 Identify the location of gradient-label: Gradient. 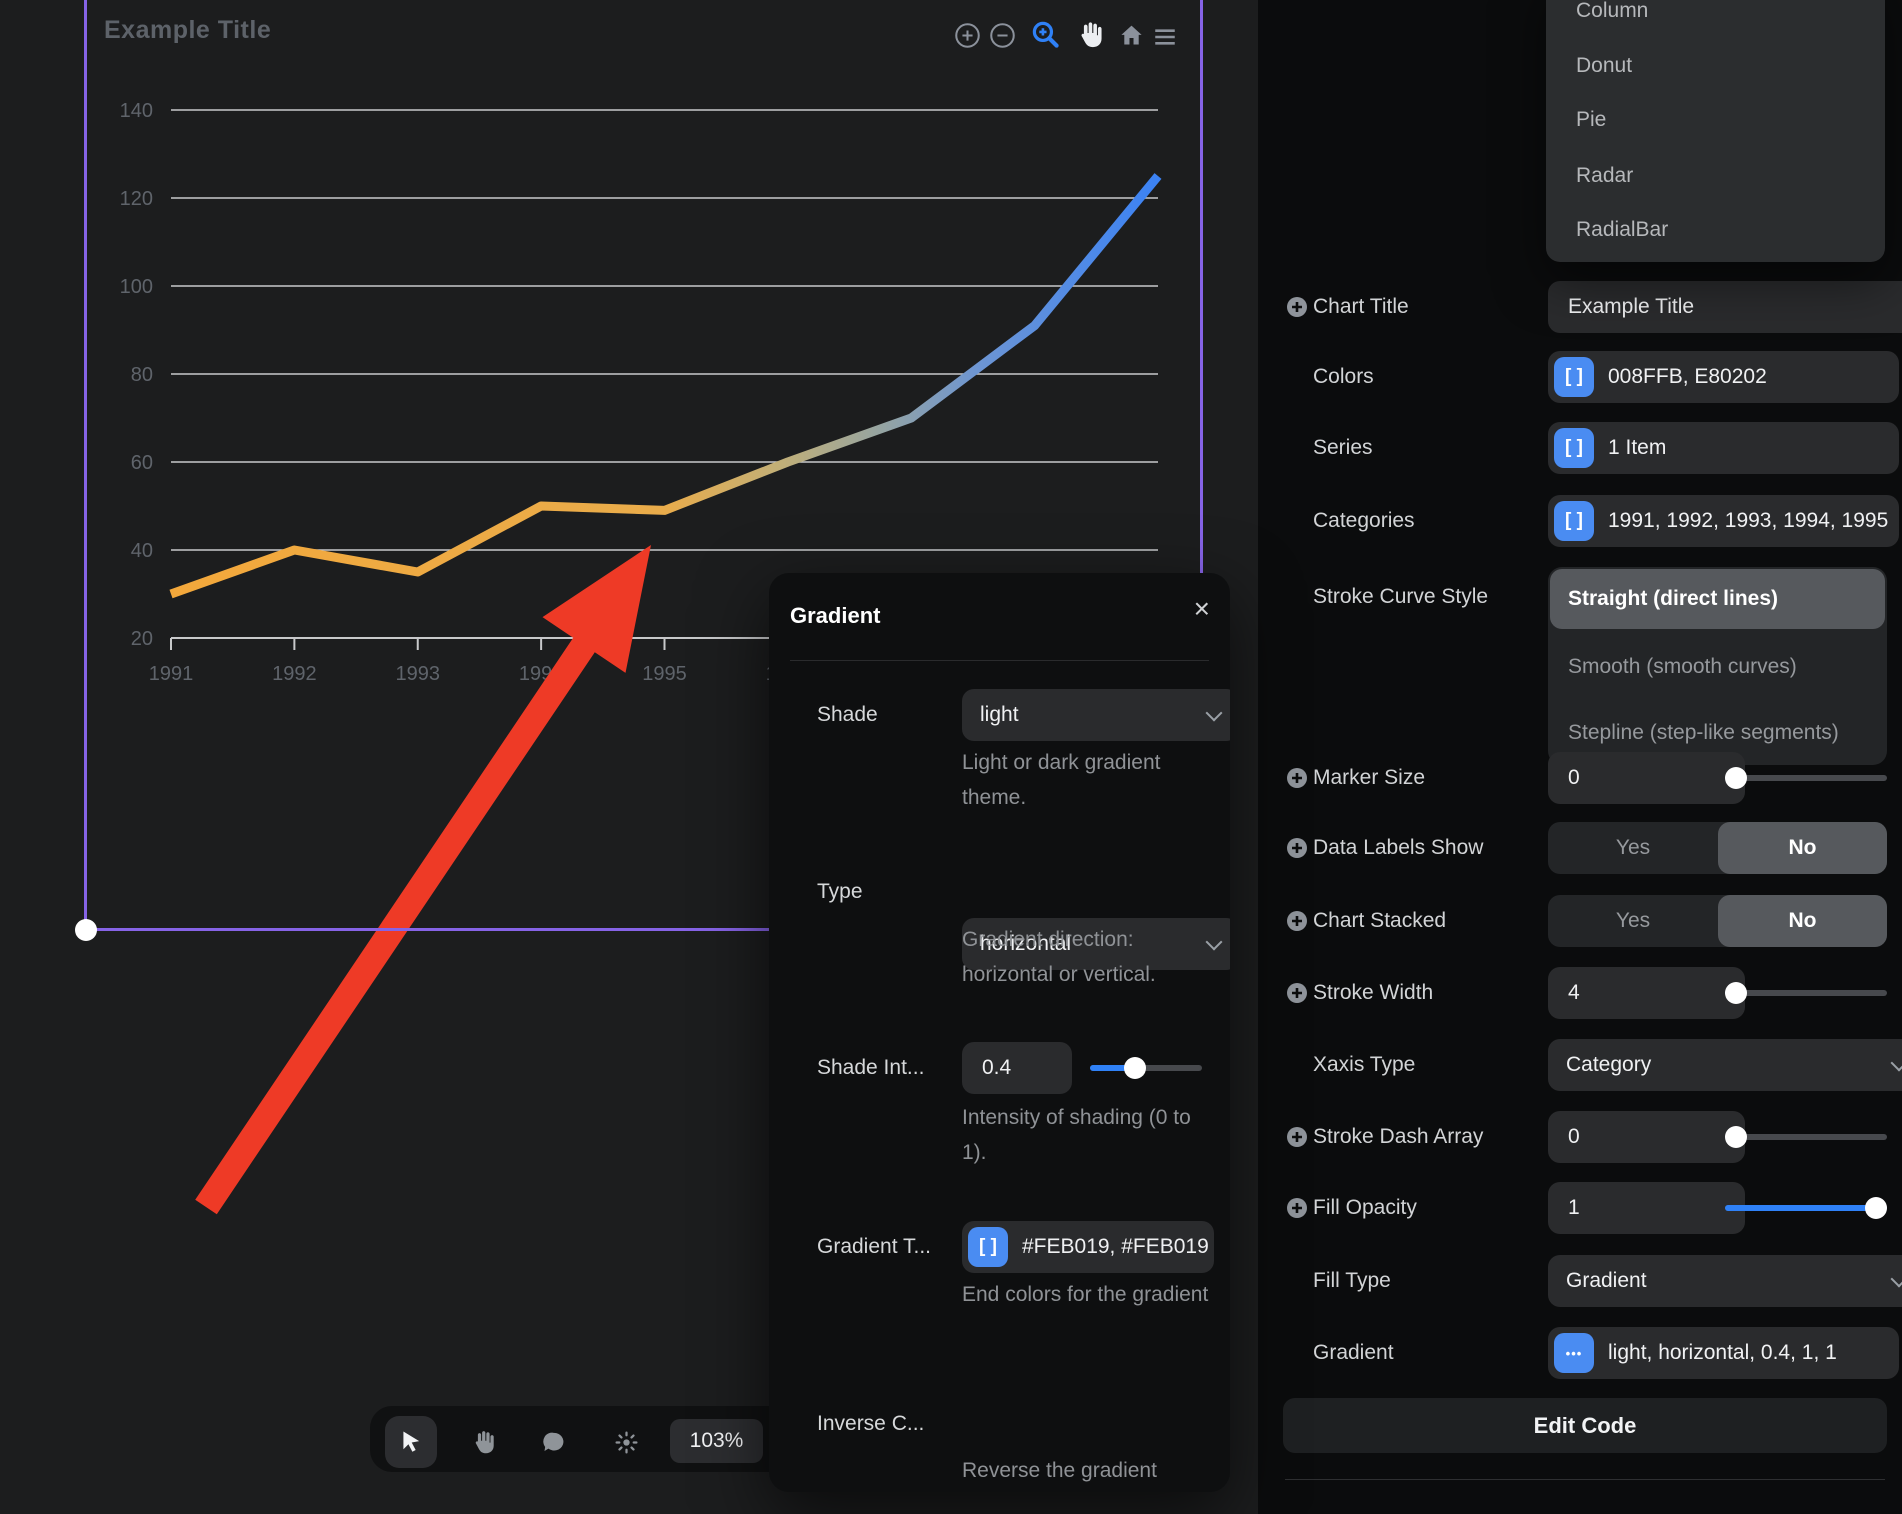
(1353, 1352).